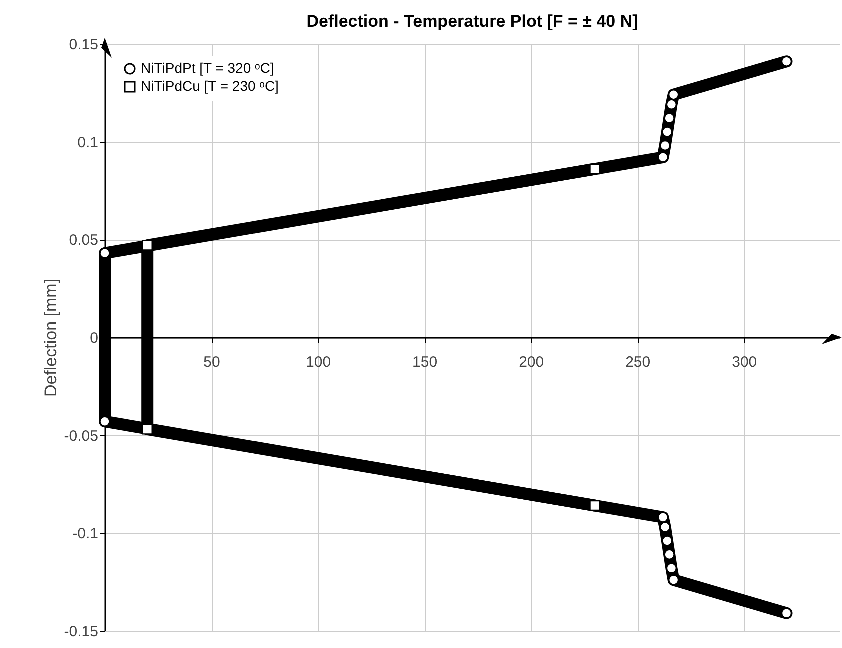 The width and height of the screenshot is (842, 648). I want to click on x-tick-label: 50, so click(212, 362).